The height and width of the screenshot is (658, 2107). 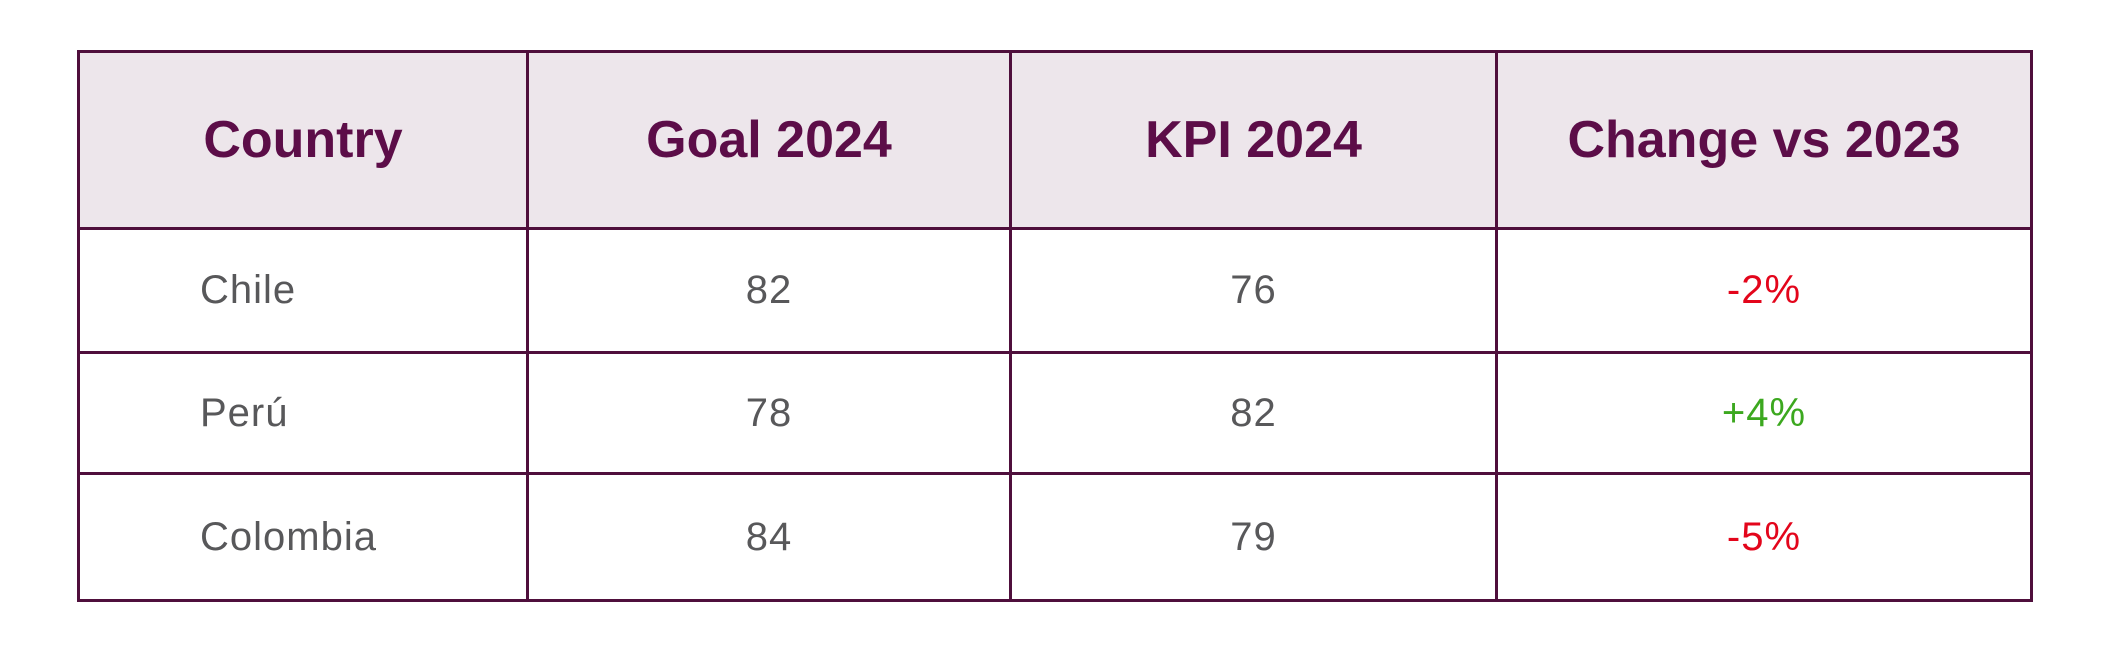 I want to click on country-cell: Chile, so click(x=303, y=290).